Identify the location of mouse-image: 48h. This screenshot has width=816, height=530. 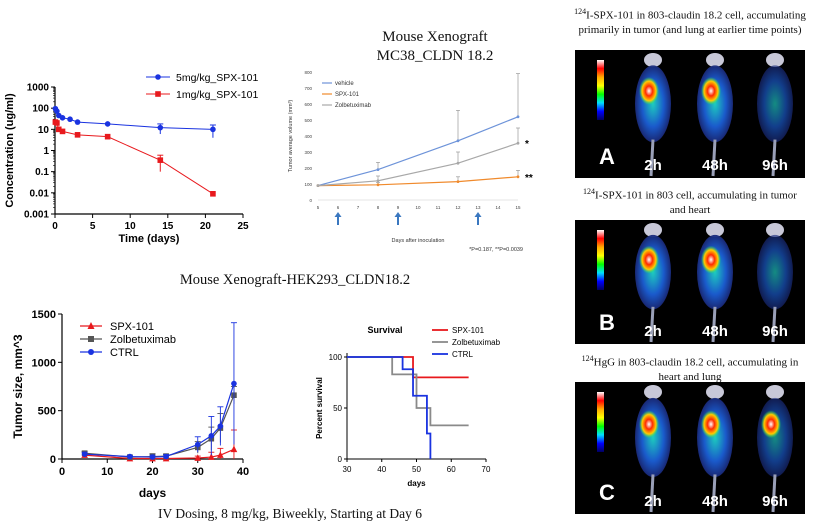
(715, 115).